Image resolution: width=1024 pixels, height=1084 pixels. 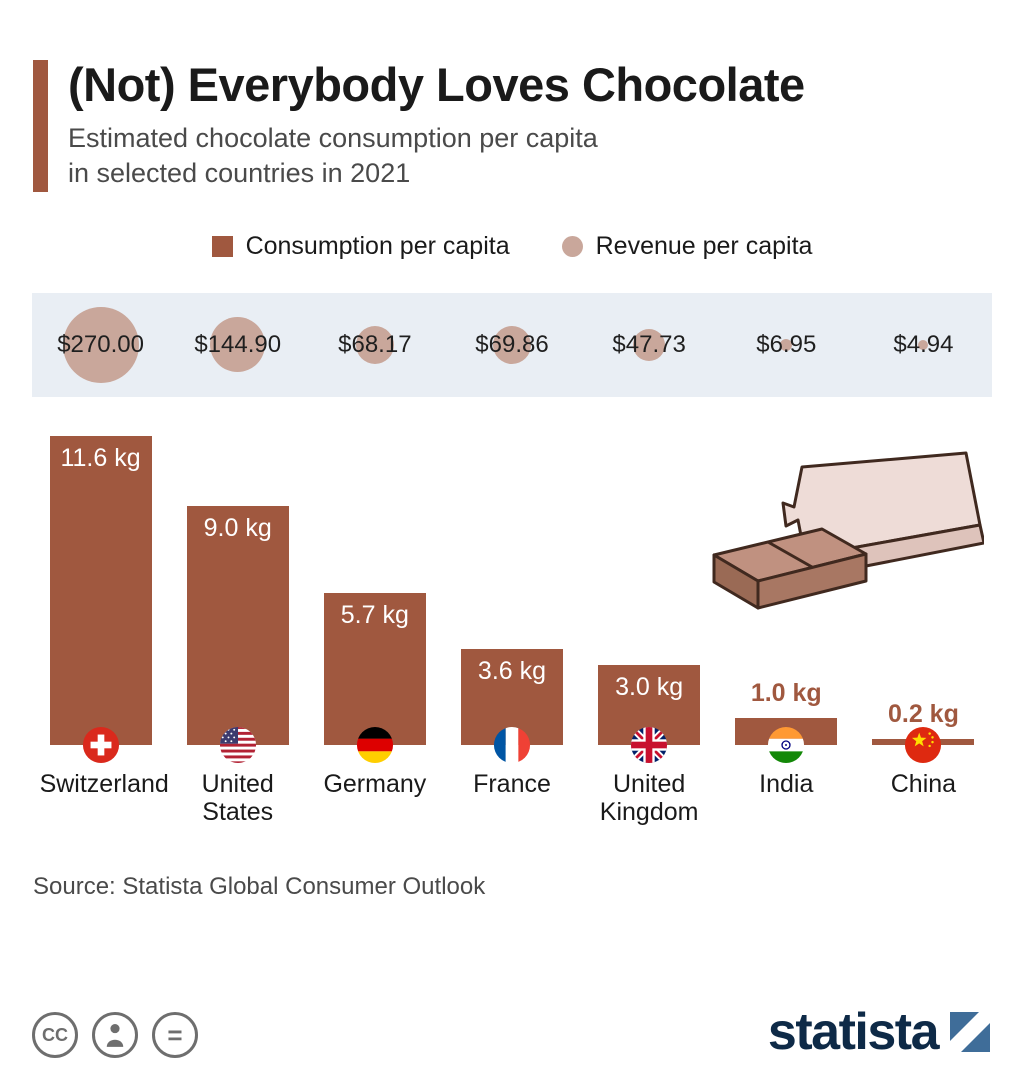 What do you see at coordinates (786, 630) in the screenshot?
I see `bar-column-india: 1.0 kg India` at bounding box center [786, 630].